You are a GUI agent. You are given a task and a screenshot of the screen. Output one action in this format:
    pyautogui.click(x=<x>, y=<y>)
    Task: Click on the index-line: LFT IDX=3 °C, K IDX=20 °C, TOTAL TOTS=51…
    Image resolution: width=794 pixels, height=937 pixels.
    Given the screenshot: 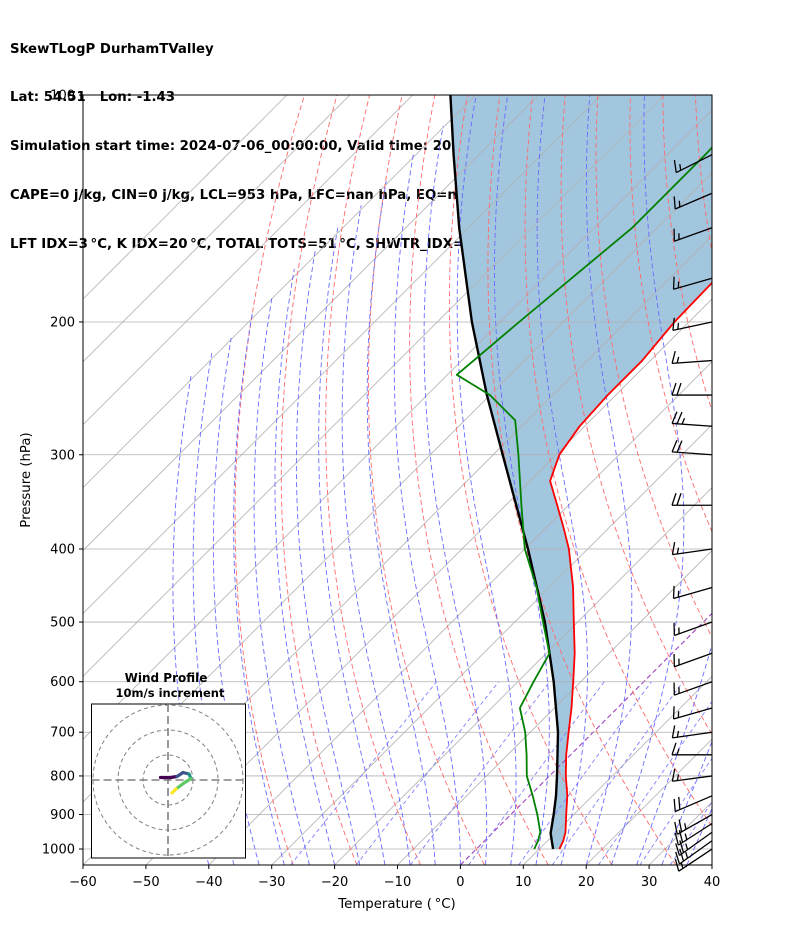 What is the action you would take?
    pyautogui.click(x=251, y=245)
    